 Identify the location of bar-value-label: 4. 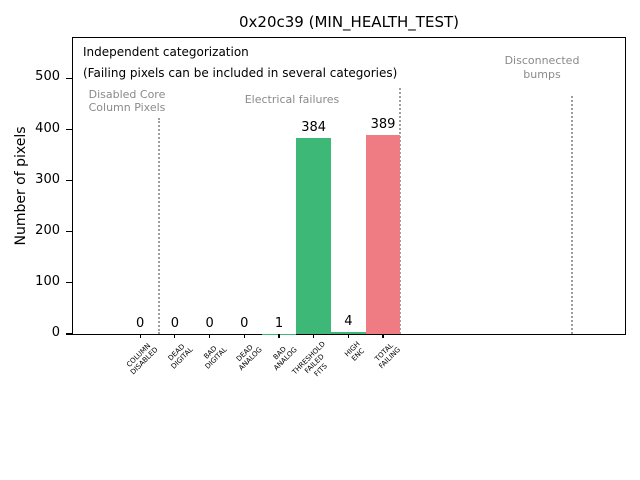
(348, 321).